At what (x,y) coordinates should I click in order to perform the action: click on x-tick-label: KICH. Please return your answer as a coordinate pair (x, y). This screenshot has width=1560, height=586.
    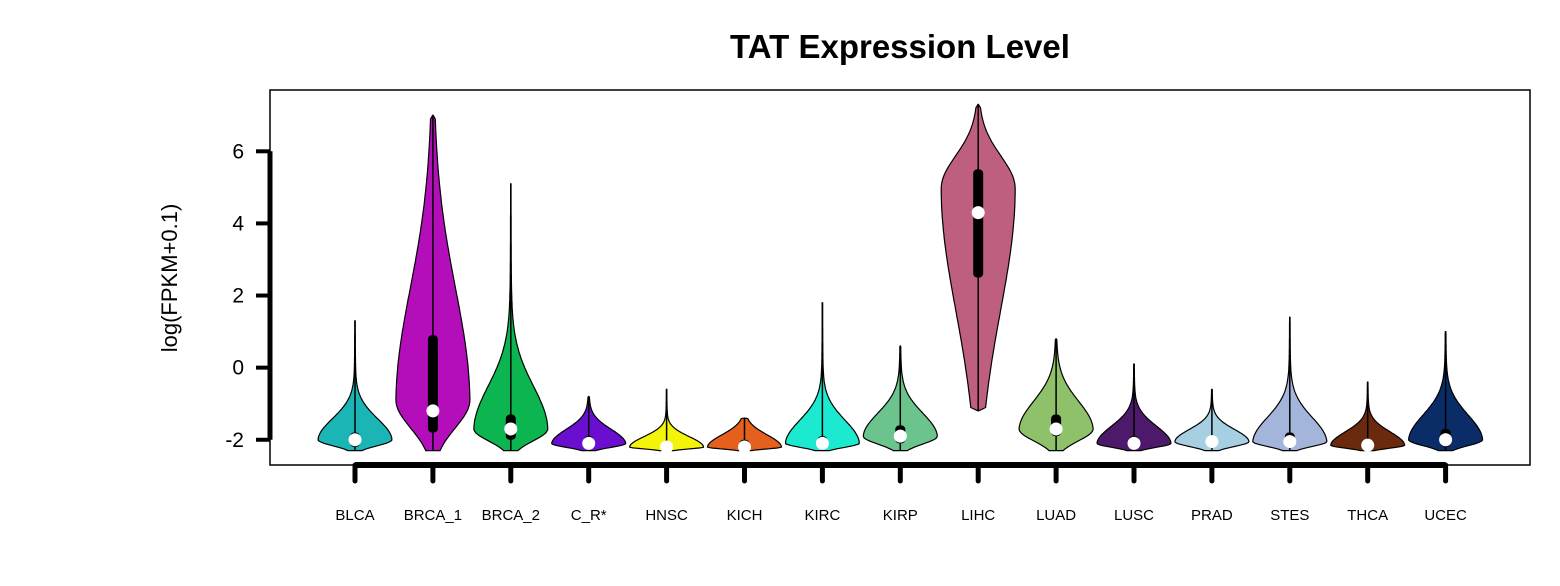
    Looking at the image, I should click on (745, 515).